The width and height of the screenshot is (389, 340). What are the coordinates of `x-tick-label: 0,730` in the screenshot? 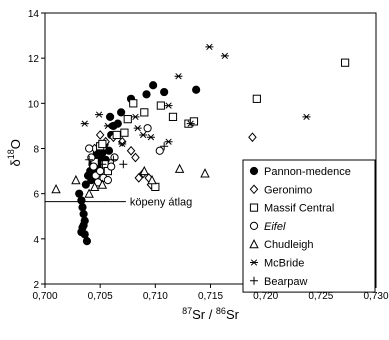 It's located at (375, 296).